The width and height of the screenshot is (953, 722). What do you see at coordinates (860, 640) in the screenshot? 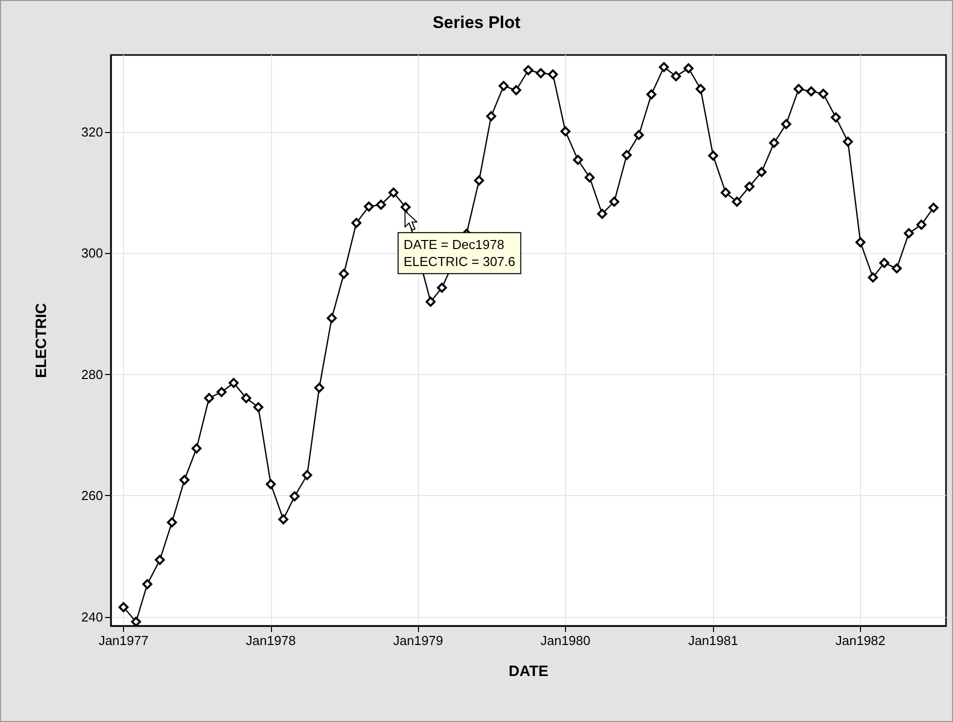
I see `x-tick-label: Jan1982` at bounding box center [860, 640].